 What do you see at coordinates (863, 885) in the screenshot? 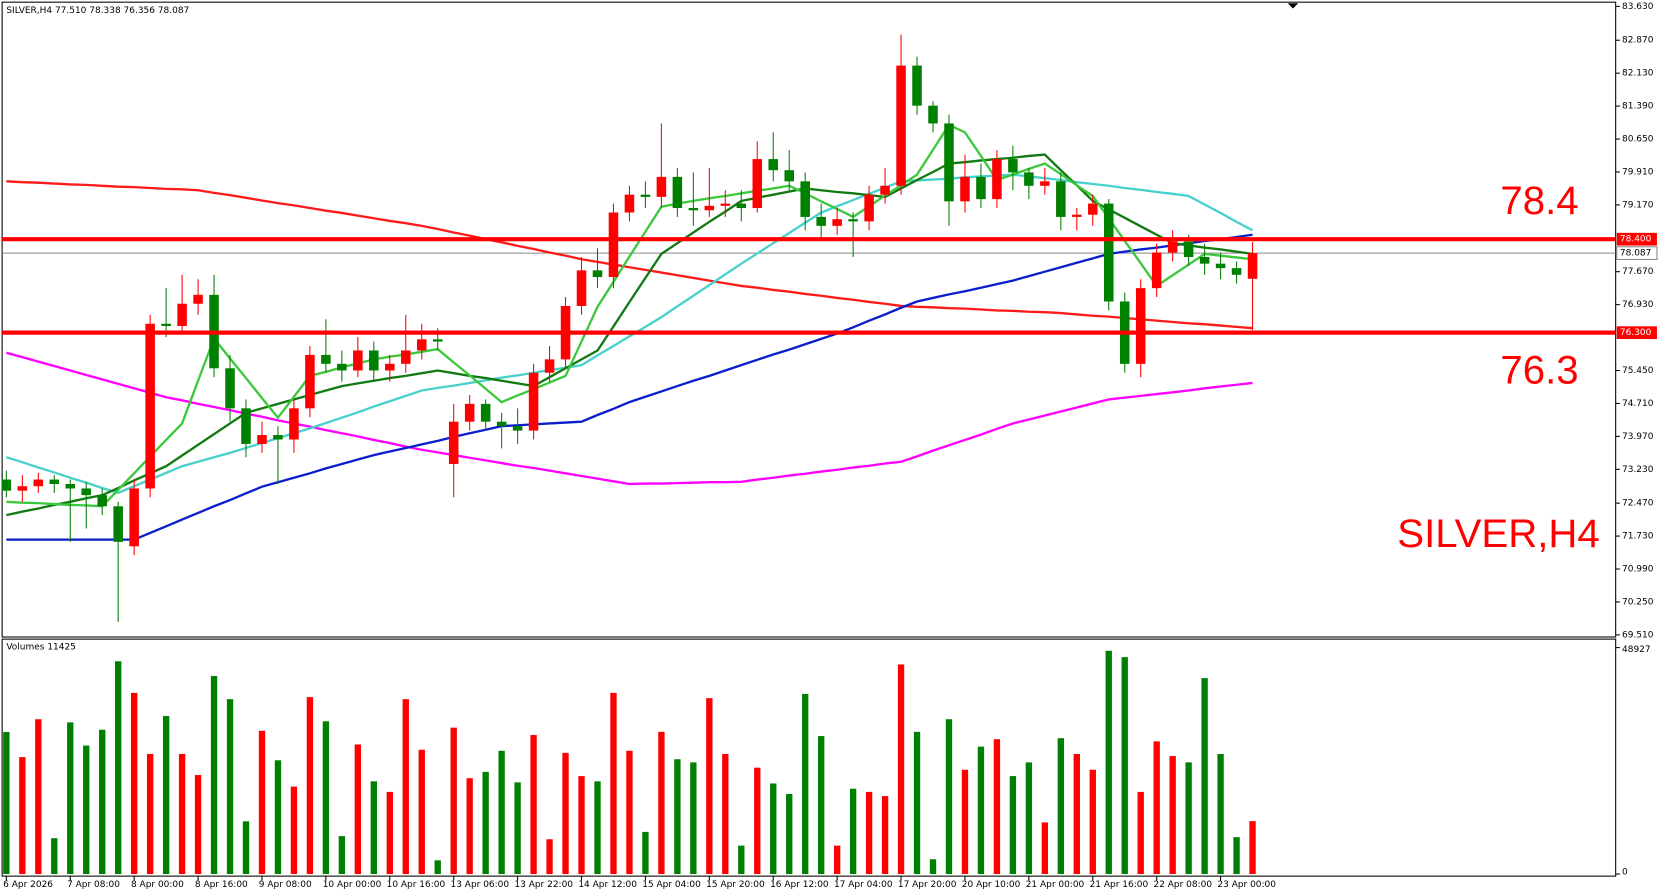
I see `x-tick-label: 17 Apr 04:00` at bounding box center [863, 885].